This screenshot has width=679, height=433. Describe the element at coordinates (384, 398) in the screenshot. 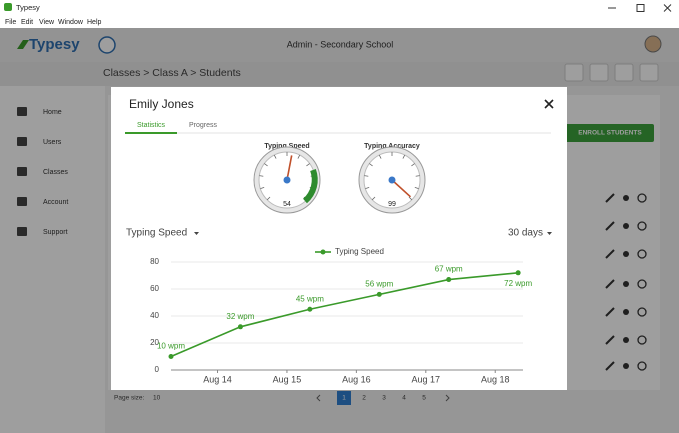

I see `page-number: 3` at that location.